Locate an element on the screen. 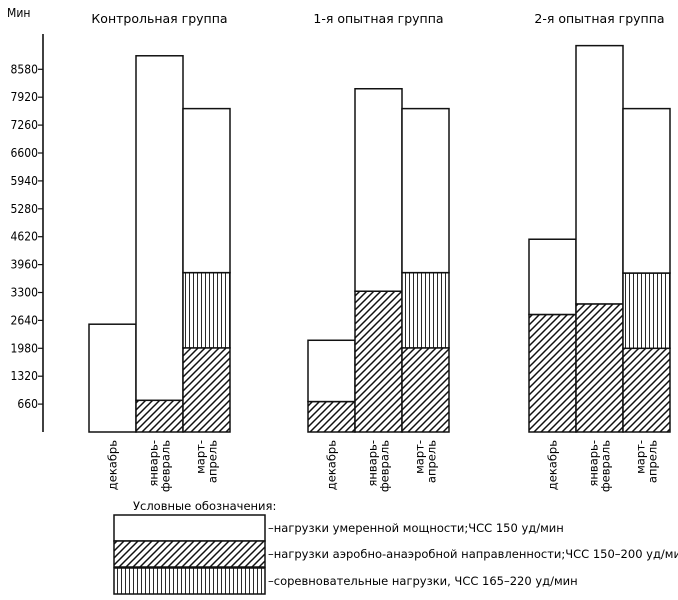 Image resolution: width=678 pixels, height=600 pixels. y-tick-label: 5280 is located at coordinates (25, 209).